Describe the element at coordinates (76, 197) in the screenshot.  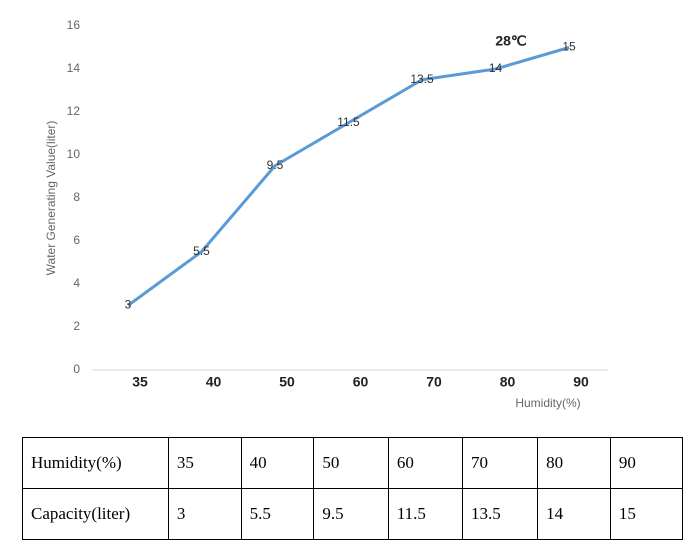
I see `y-tick-label: 8` at that location.